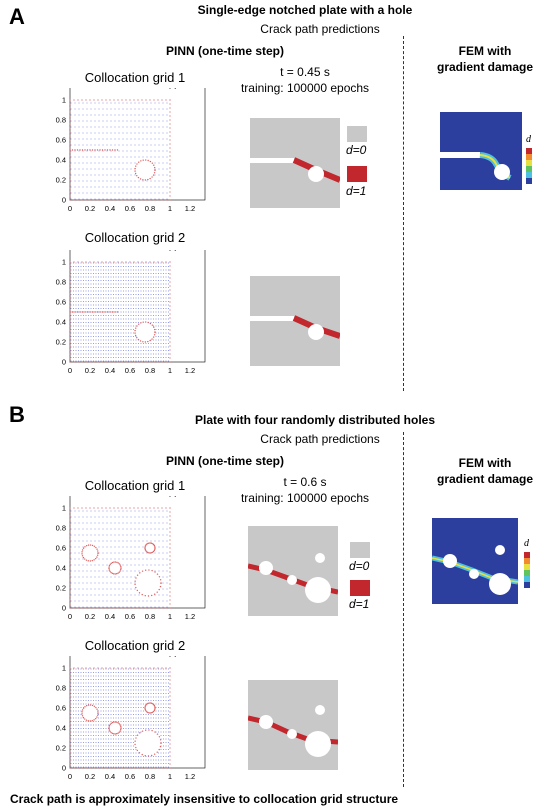  What do you see at coordinates (356, 191) in the screenshot?
I see `panel-a-legend-d1: d=1` at bounding box center [356, 191].